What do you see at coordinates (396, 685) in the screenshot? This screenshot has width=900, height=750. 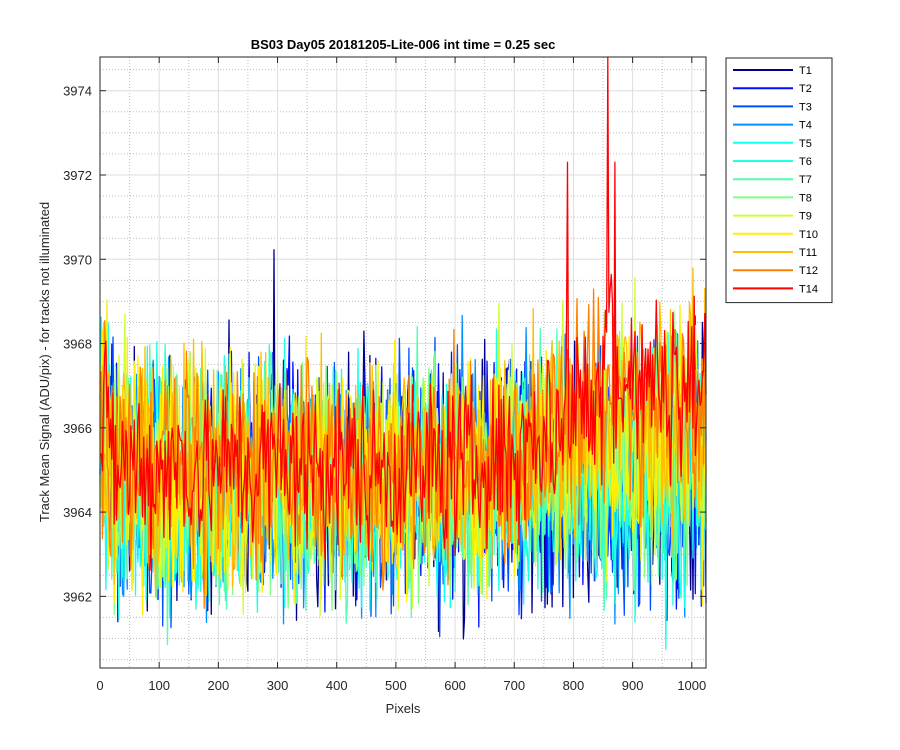 I see `x-tick-label: 500` at bounding box center [396, 685].